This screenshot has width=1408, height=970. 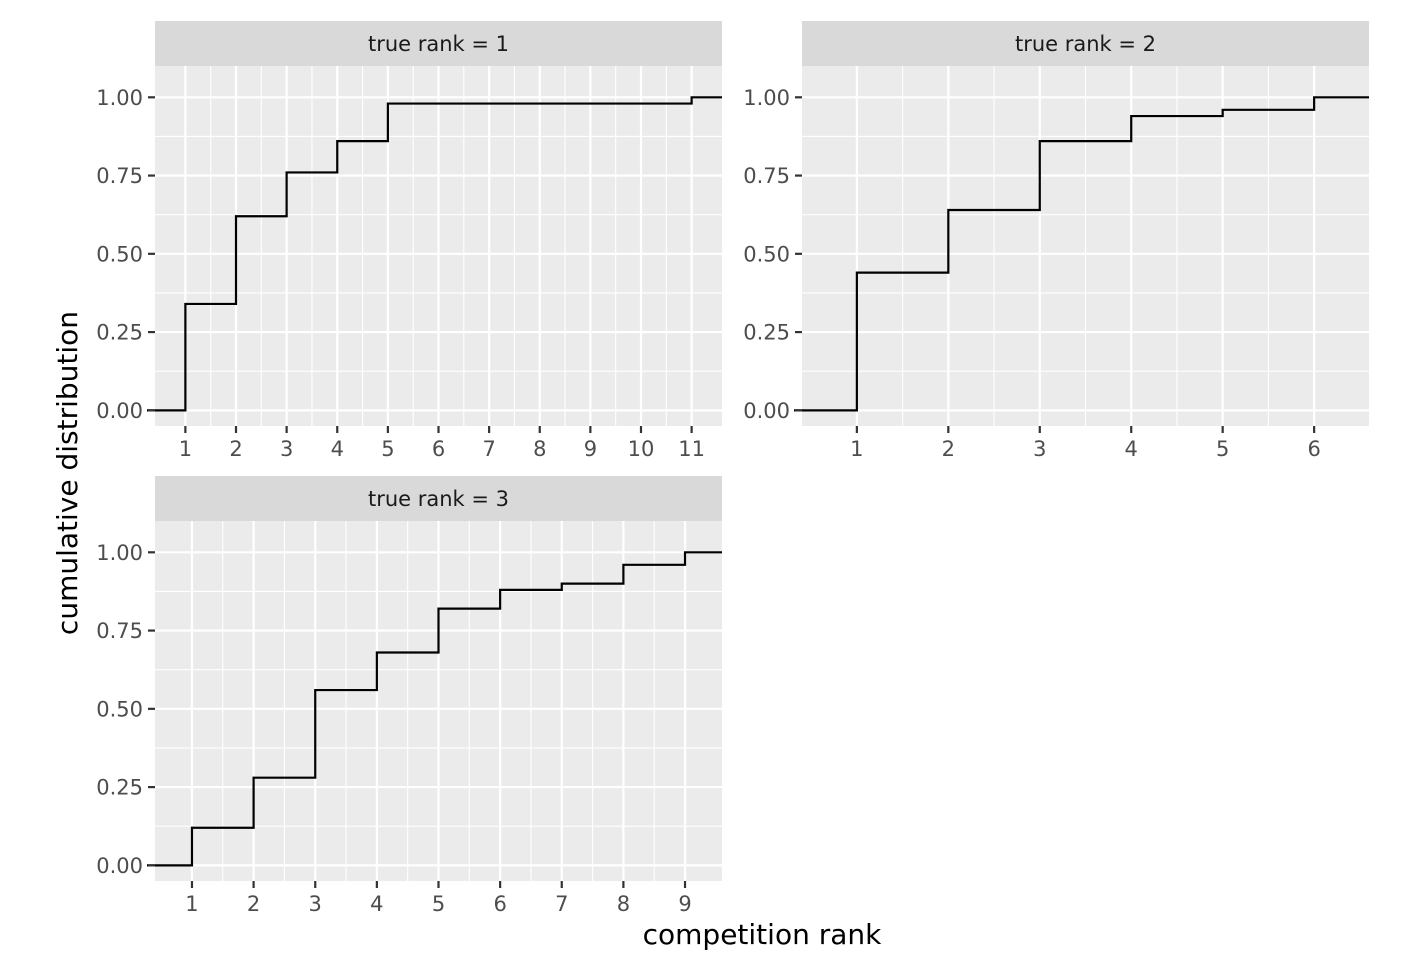 What do you see at coordinates (641, 449) in the screenshot?
I see `x-tick-label: 10` at bounding box center [641, 449].